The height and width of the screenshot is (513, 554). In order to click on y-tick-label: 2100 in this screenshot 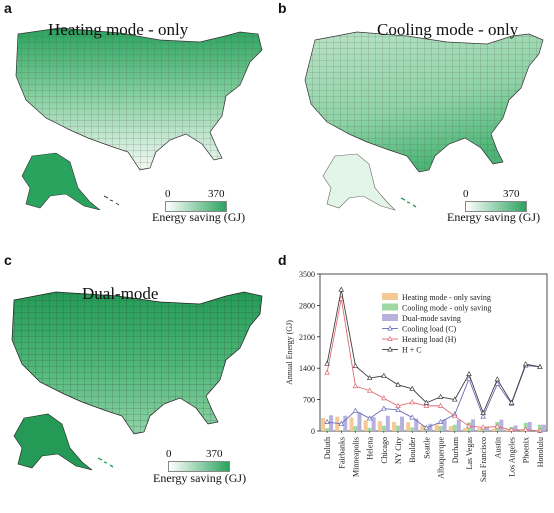, I will do `click(307, 337)`.